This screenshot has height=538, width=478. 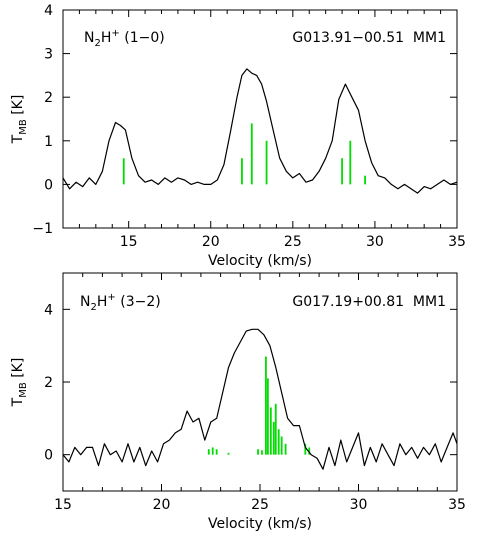 What do you see at coordinates (142, 38) in the screenshot?
I see `label-transition: (1−0)` at bounding box center [142, 38].